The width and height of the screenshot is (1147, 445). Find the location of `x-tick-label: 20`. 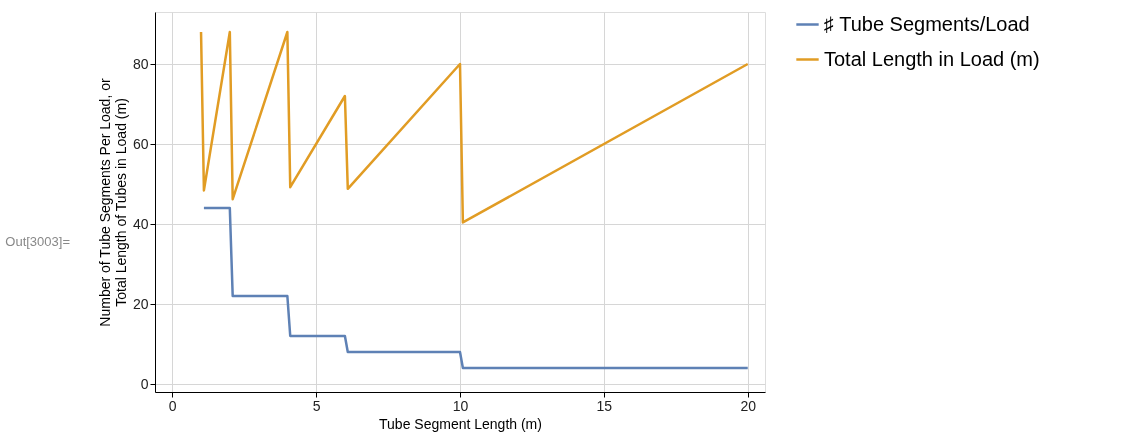

x-tick-label: 20 is located at coordinates (748, 405).